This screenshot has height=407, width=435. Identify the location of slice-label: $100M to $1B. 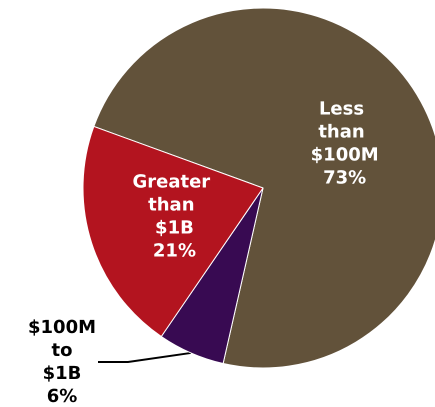
(62, 350).